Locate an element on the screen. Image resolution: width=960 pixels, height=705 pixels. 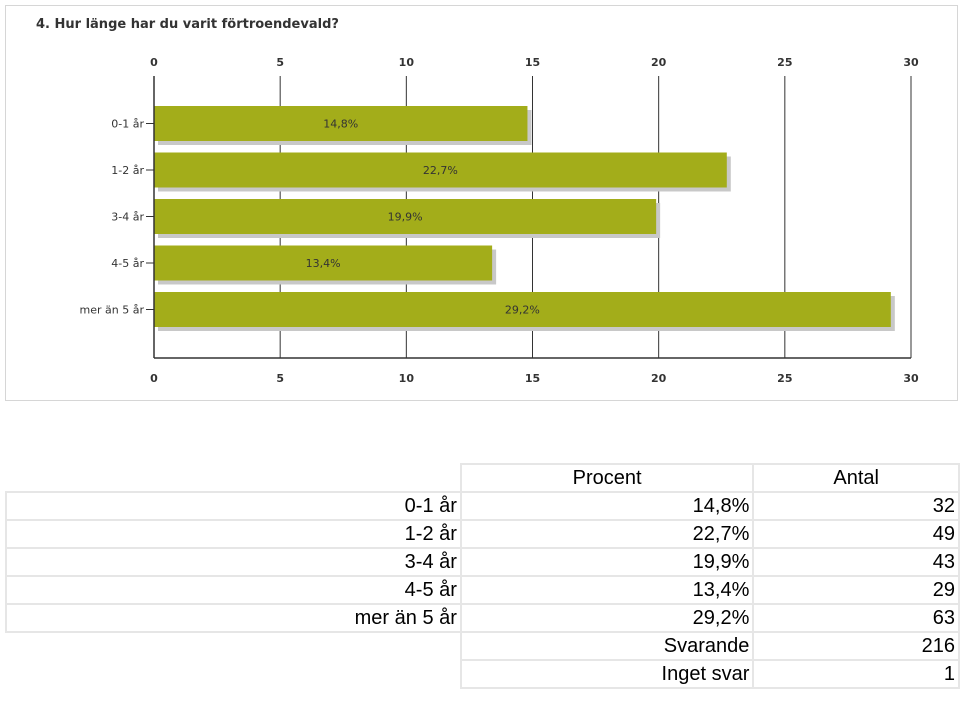
row-antal: 43 is located at coordinates (856, 562).